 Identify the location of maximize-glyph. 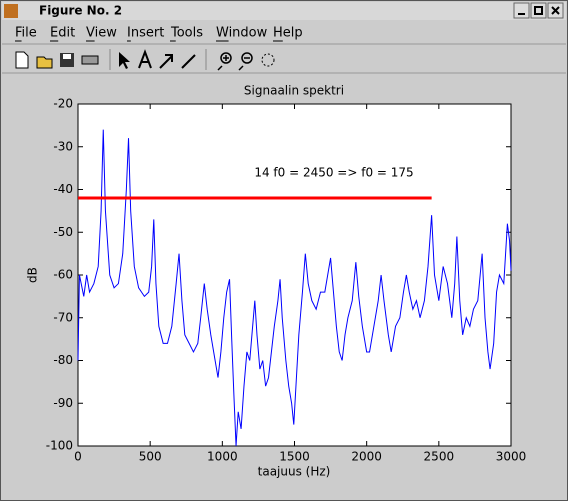
(538, 10).